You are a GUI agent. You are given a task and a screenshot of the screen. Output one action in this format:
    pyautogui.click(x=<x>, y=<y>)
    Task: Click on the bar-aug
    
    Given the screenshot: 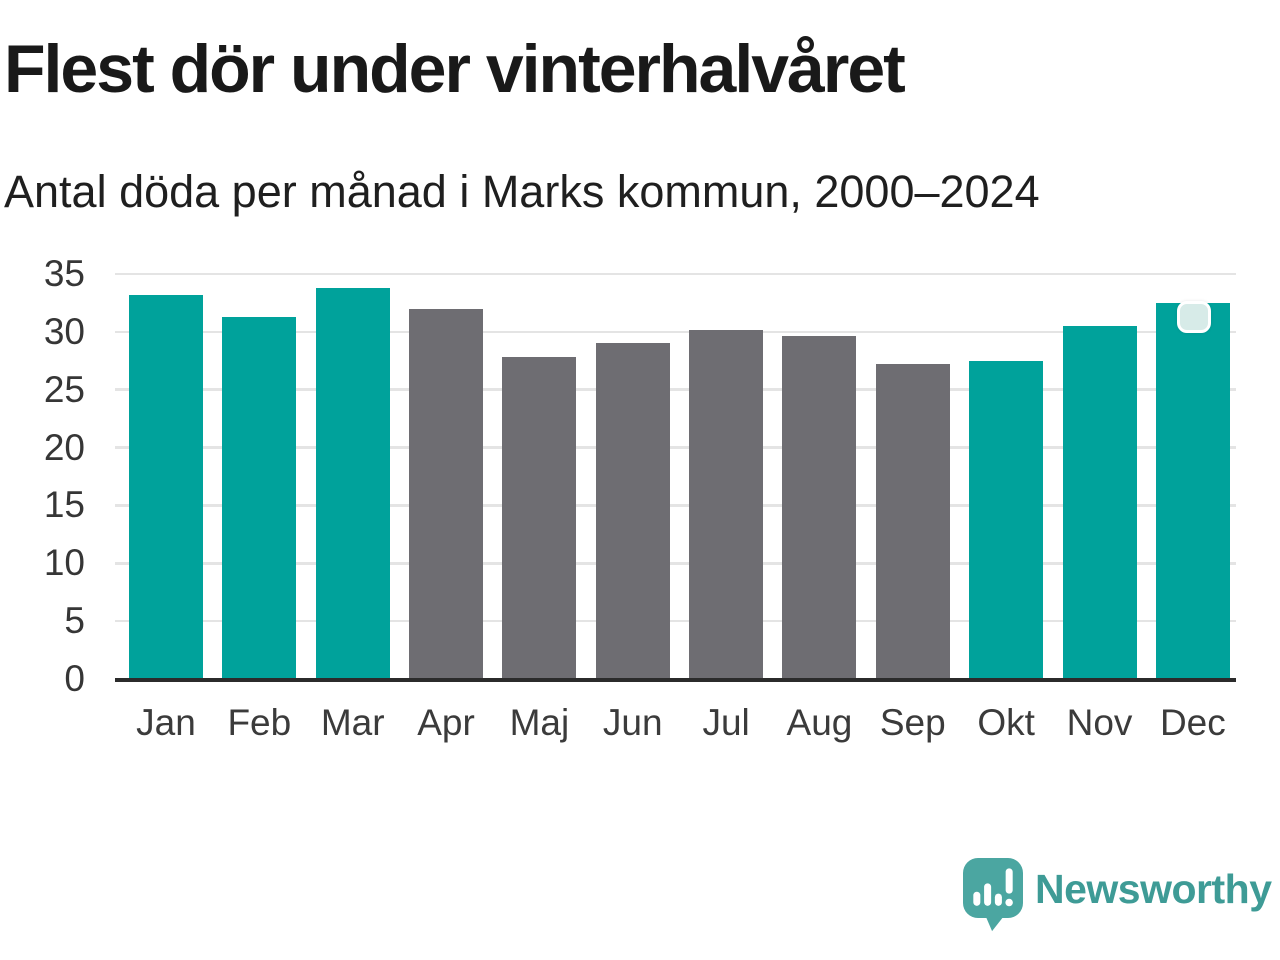 What is the action you would take?
    pyautogui.click(x=819, y=507)
    